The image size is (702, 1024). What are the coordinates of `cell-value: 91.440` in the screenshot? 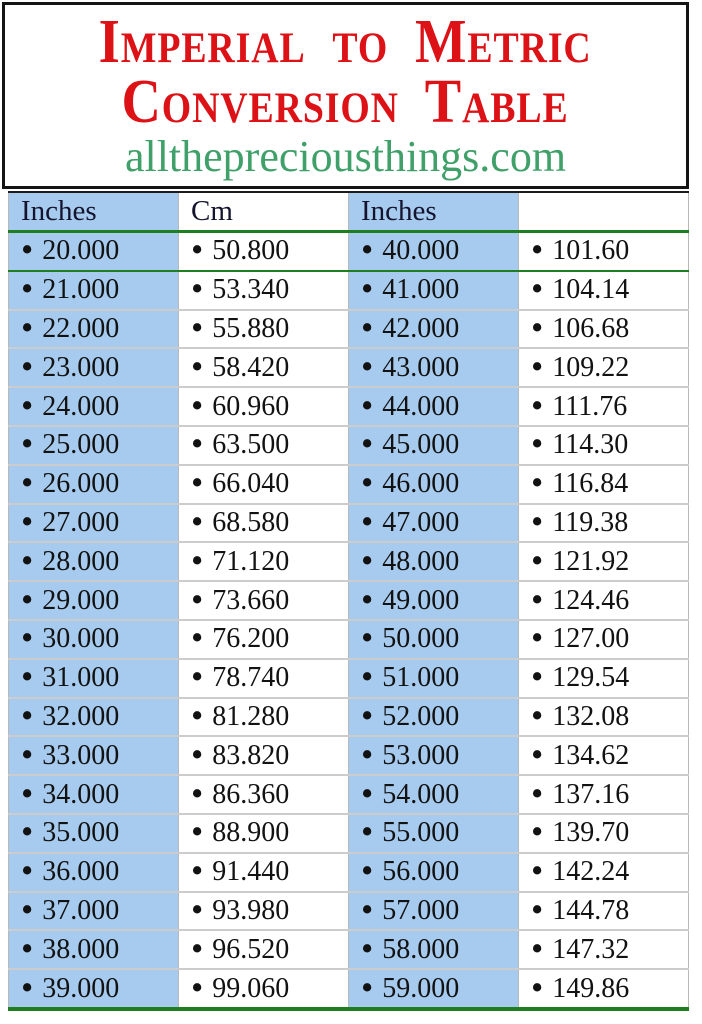 It's located at (251, 872).